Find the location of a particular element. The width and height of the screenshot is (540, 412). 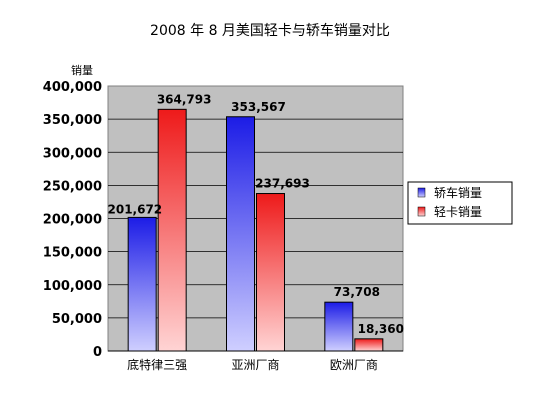

y-tick-label: 200,000 is located at coordinates (72, 220).